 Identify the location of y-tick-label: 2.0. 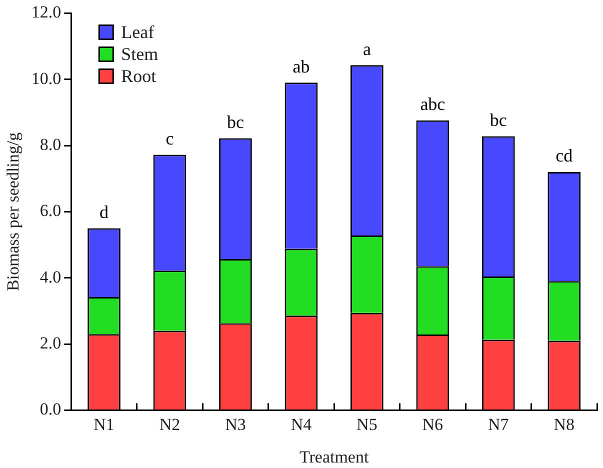
(51, 343).